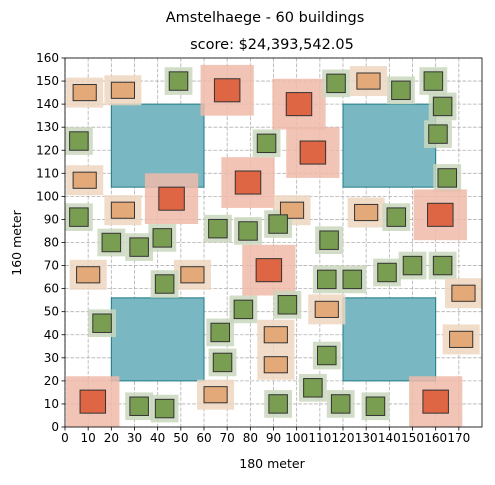 Image resolution: width=495 pixels, height=485 pixels. What do you see at coordinates (51, 358) in the screenshot?
I see `y-tick-label: 30` at bounding box center [51, 358].